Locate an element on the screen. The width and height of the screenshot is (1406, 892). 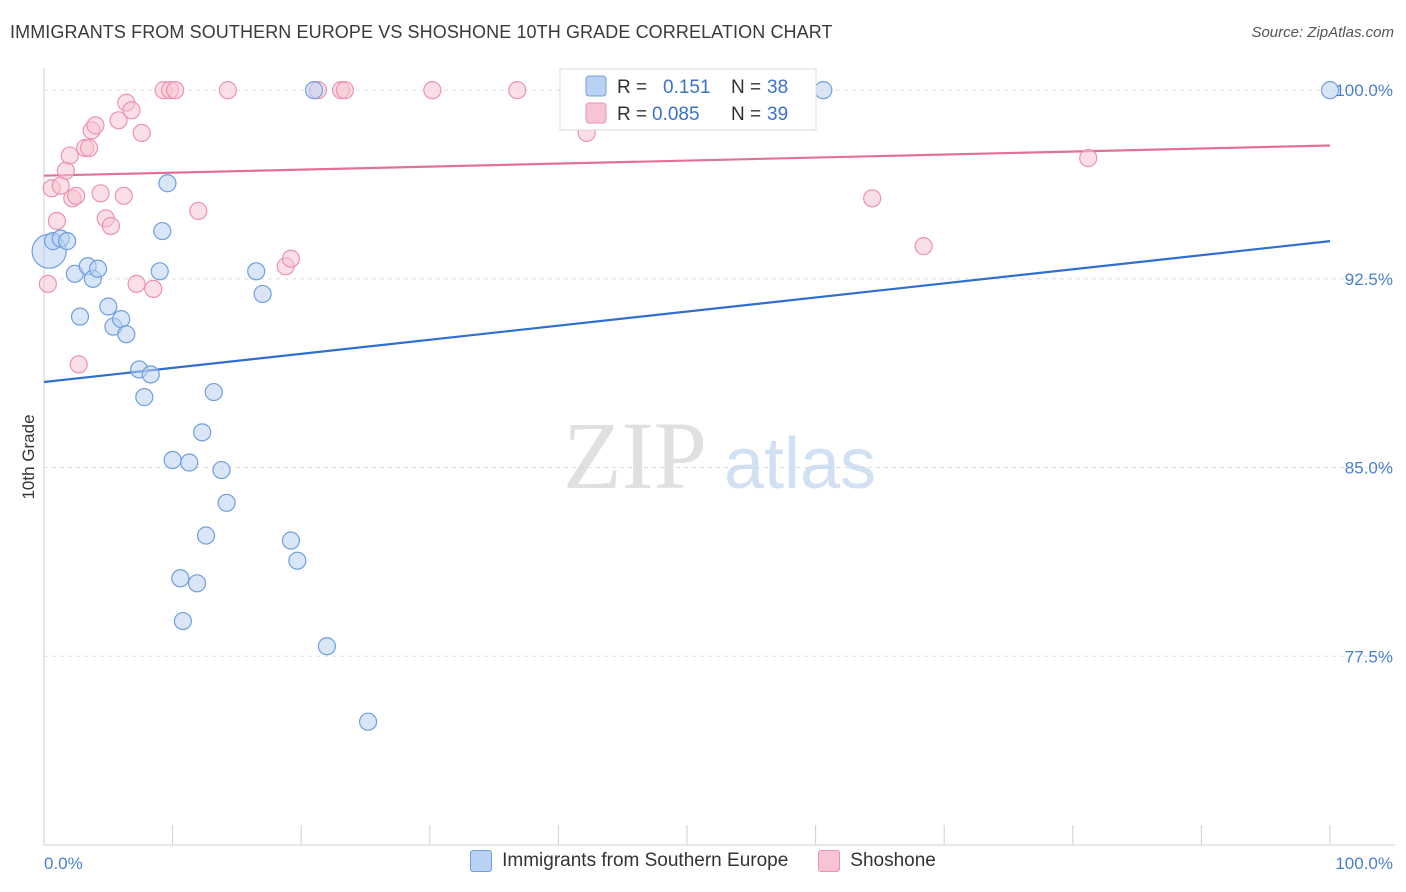
y-tick-label-1: 92.5% is located at coordinates (1369, 279).